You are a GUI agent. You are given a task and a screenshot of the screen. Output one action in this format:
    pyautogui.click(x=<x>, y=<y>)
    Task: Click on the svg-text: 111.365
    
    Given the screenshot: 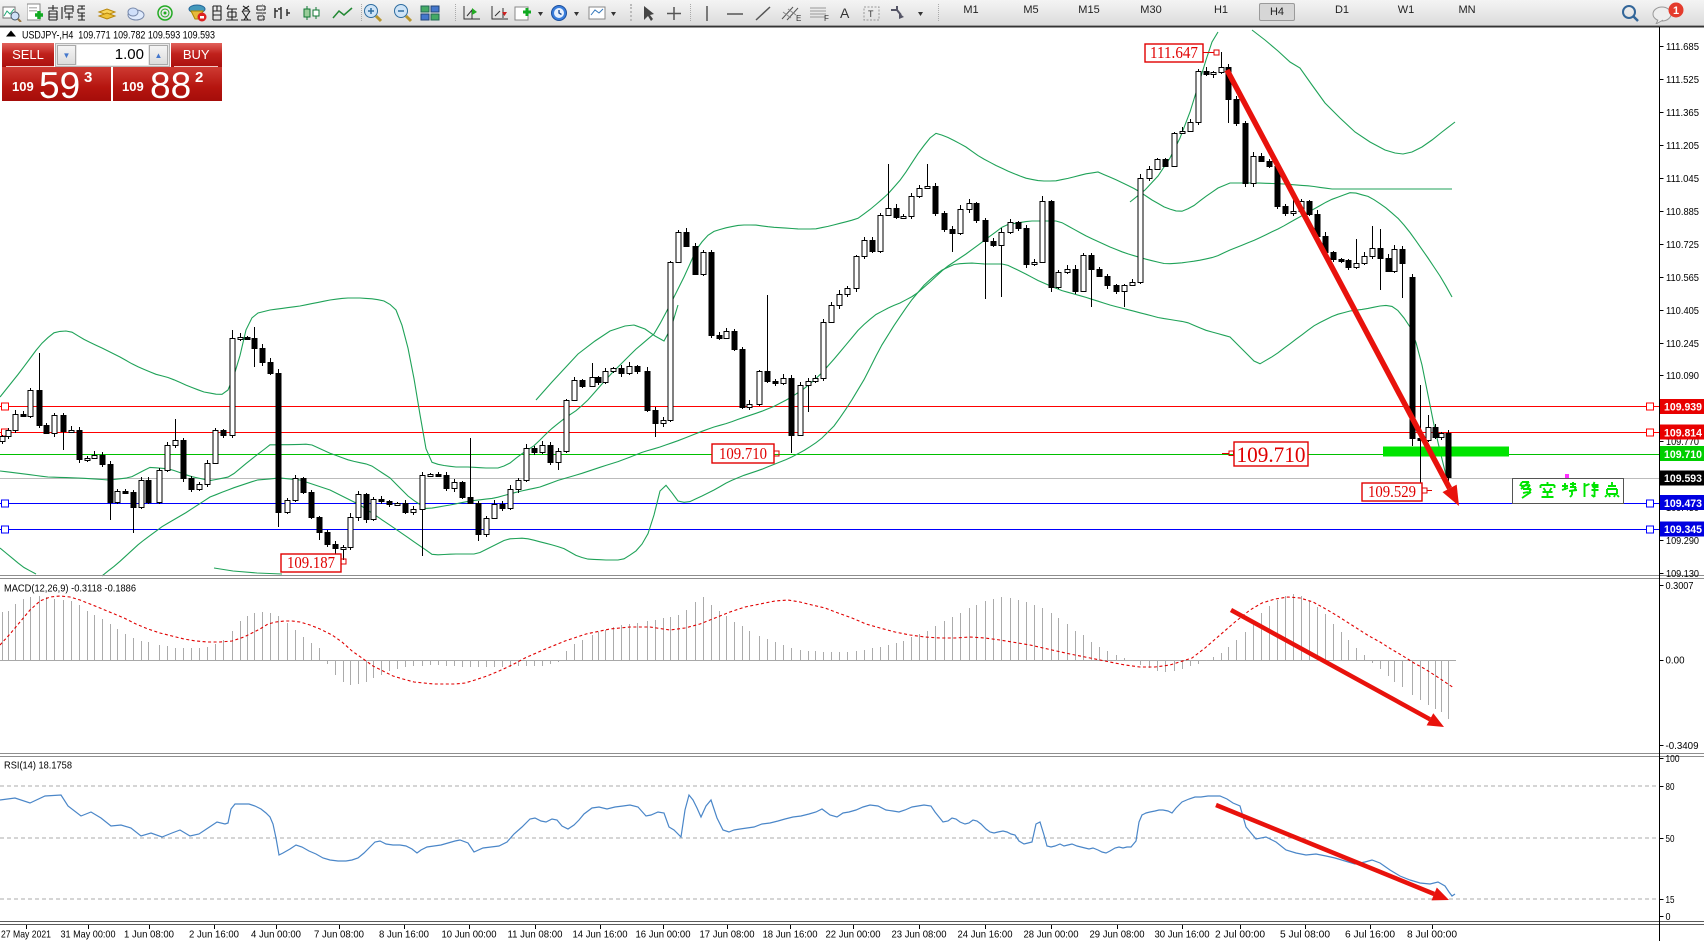 What is the action you would take?
    pyautogui.click(x=1682, y=113)
    